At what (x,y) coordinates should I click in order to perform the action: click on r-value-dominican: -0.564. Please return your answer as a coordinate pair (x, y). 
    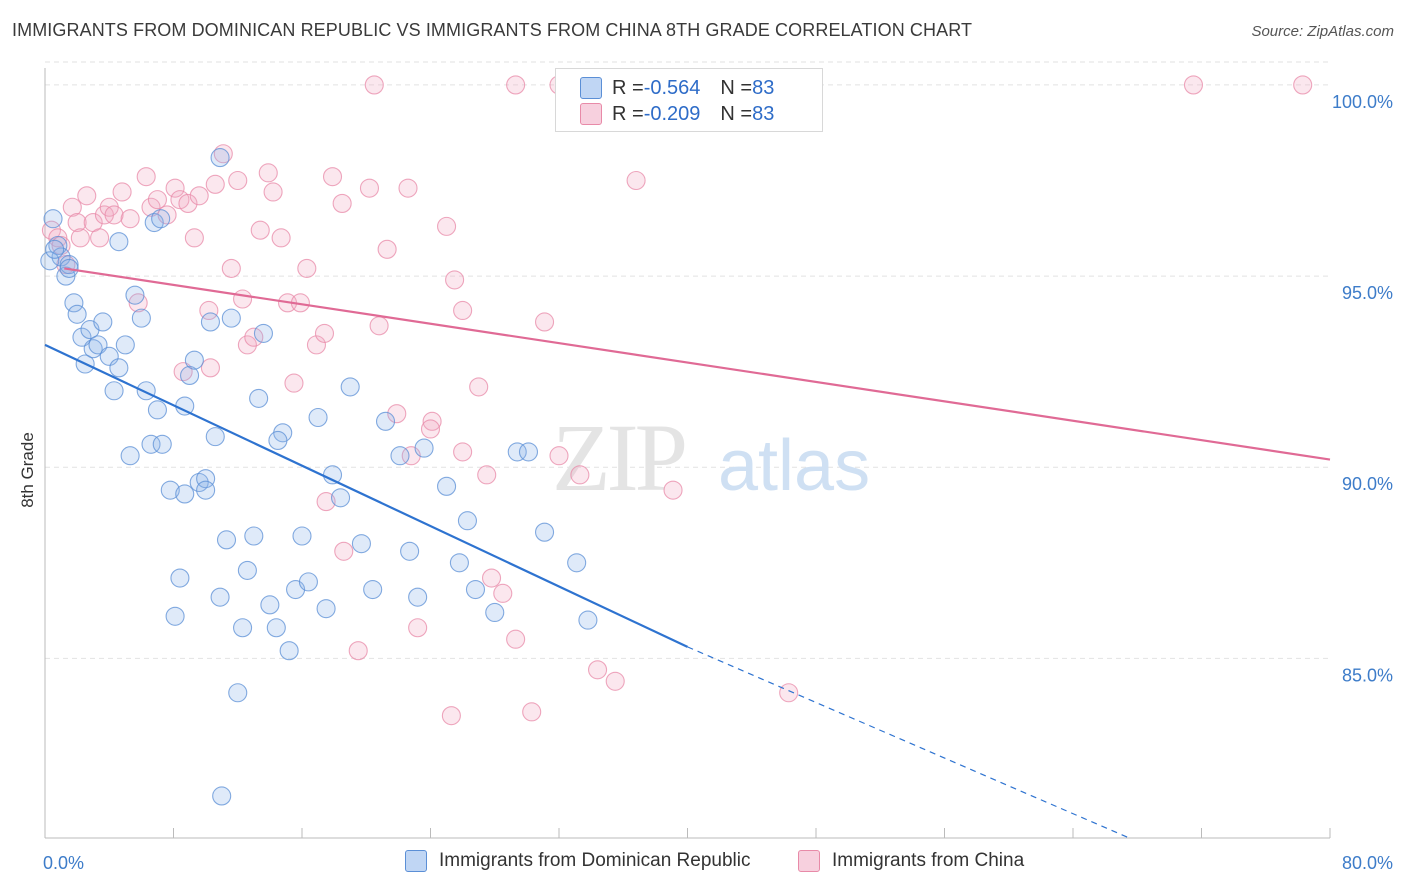
    Looking at the image, I should click on (672, 87).